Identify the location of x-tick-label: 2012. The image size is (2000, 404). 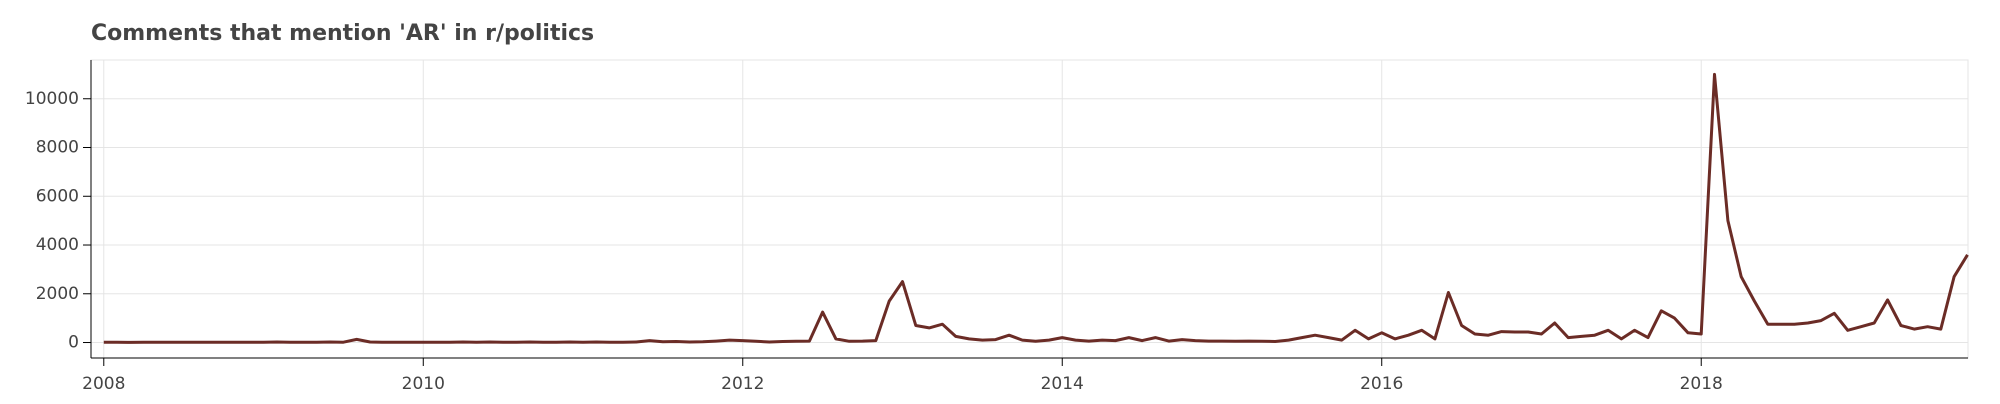
(742, 384).